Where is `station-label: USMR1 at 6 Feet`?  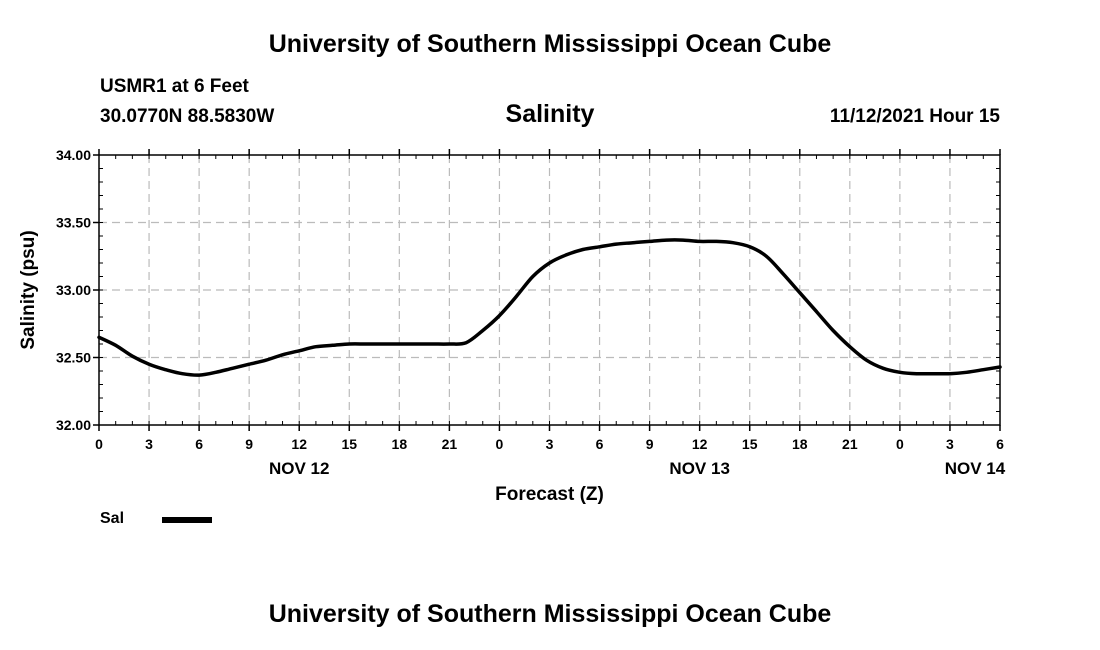 station-label: USMR1 at 6 Feet is located at coordinates (174, 86).